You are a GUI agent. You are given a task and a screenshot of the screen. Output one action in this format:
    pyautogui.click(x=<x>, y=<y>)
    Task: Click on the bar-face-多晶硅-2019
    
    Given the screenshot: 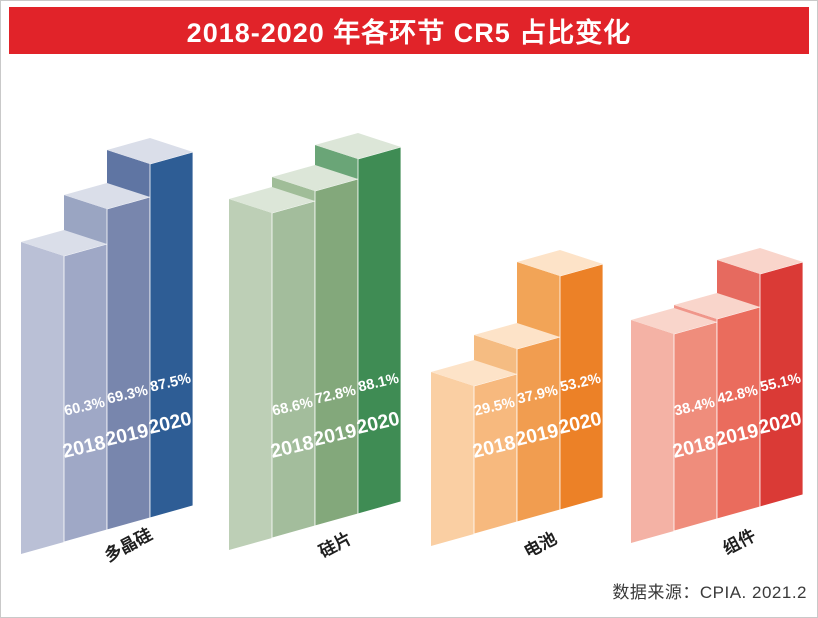 What is the action you would take?
    pyautogui.click(x=128, y=363)
    